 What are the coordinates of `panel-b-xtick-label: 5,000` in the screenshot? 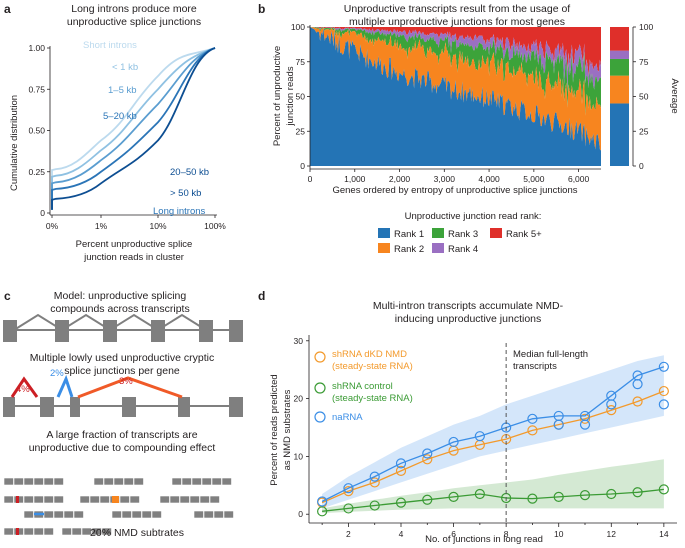 It's located at (534, 179).